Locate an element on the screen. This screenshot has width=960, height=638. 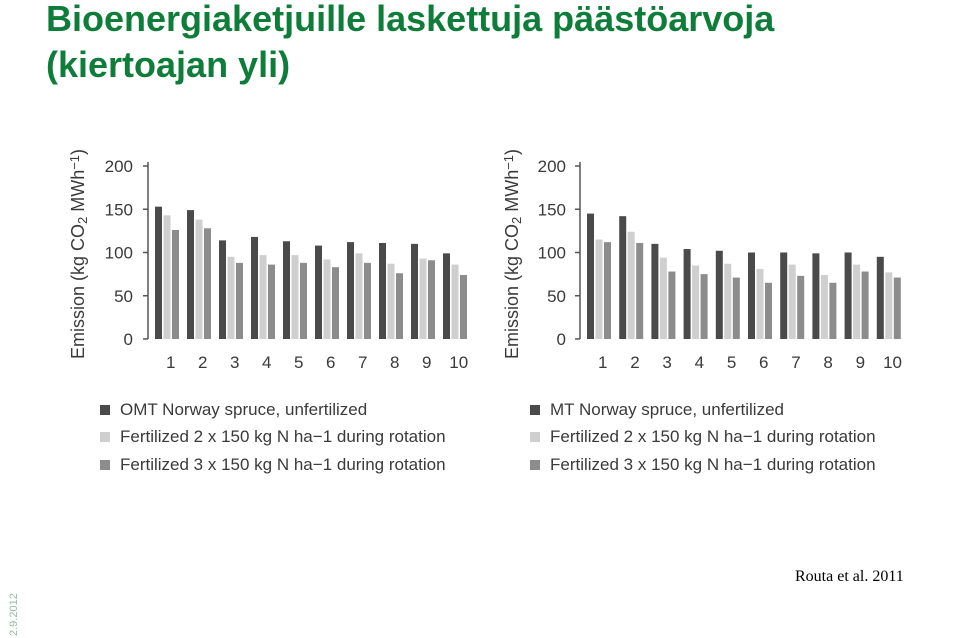
legend-item: OMT Norway spruce, unfertilized is located at coordinates (273, 410).